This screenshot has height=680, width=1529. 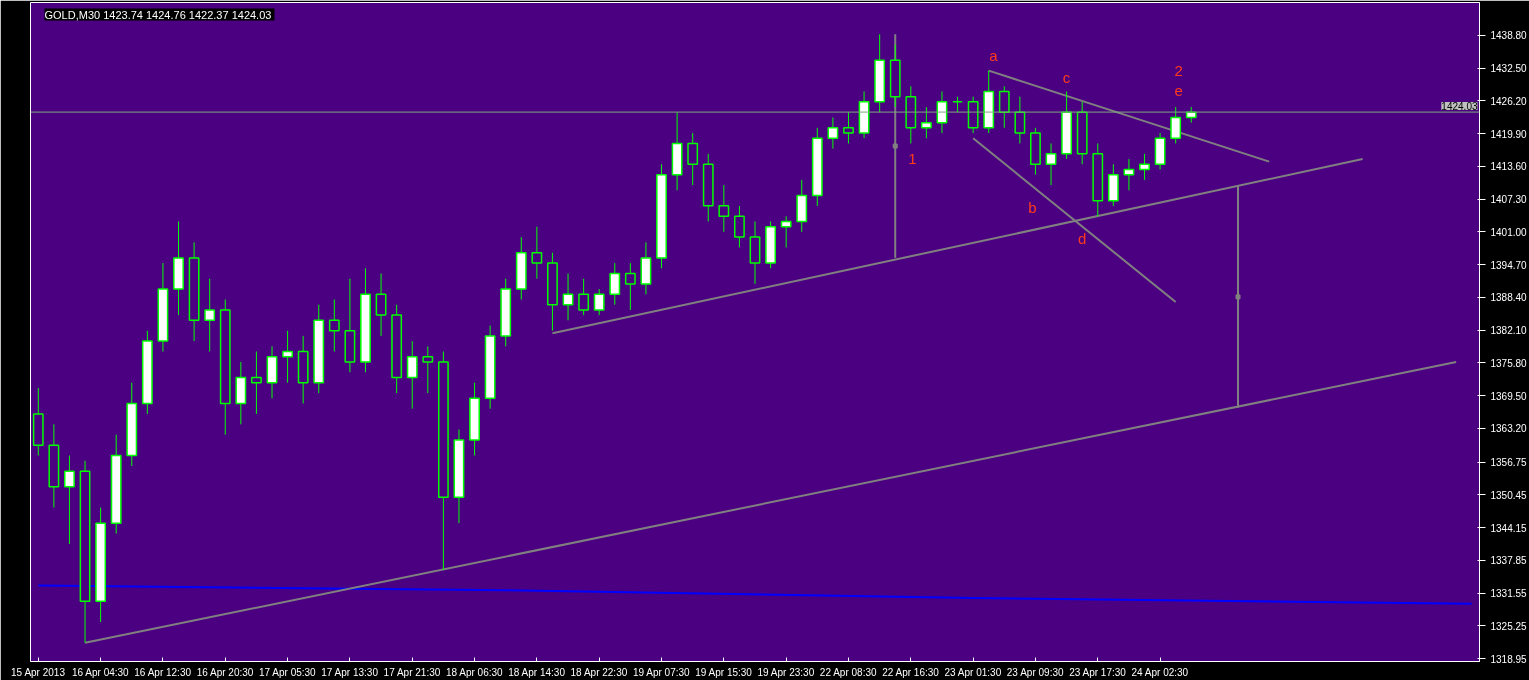 What do you see at coordinates (1509, 463) in the screenshot?
I see `y-tick-label: 1356.75` at bounding box center [1509, 463].